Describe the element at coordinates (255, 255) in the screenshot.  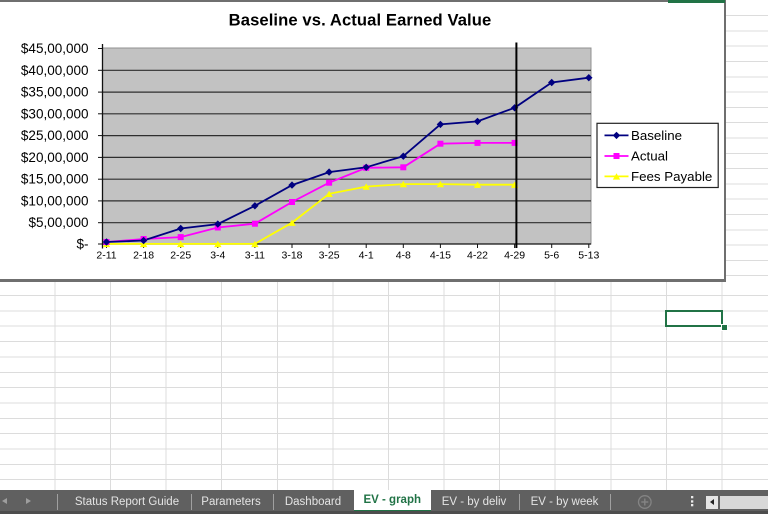
I see `svg-text: 3-11` at that location.